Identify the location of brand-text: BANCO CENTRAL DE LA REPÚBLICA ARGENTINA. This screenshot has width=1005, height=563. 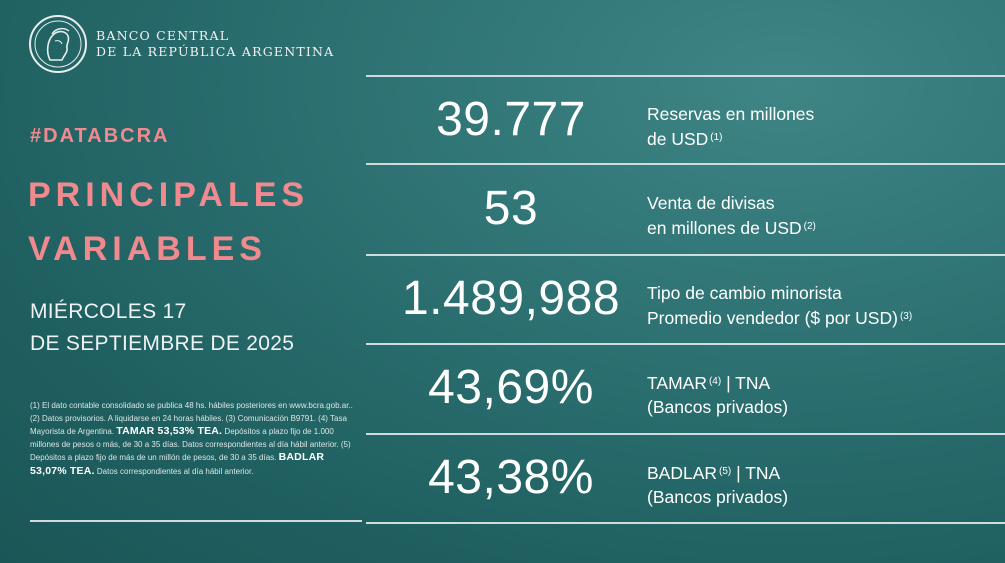
(215, 44).